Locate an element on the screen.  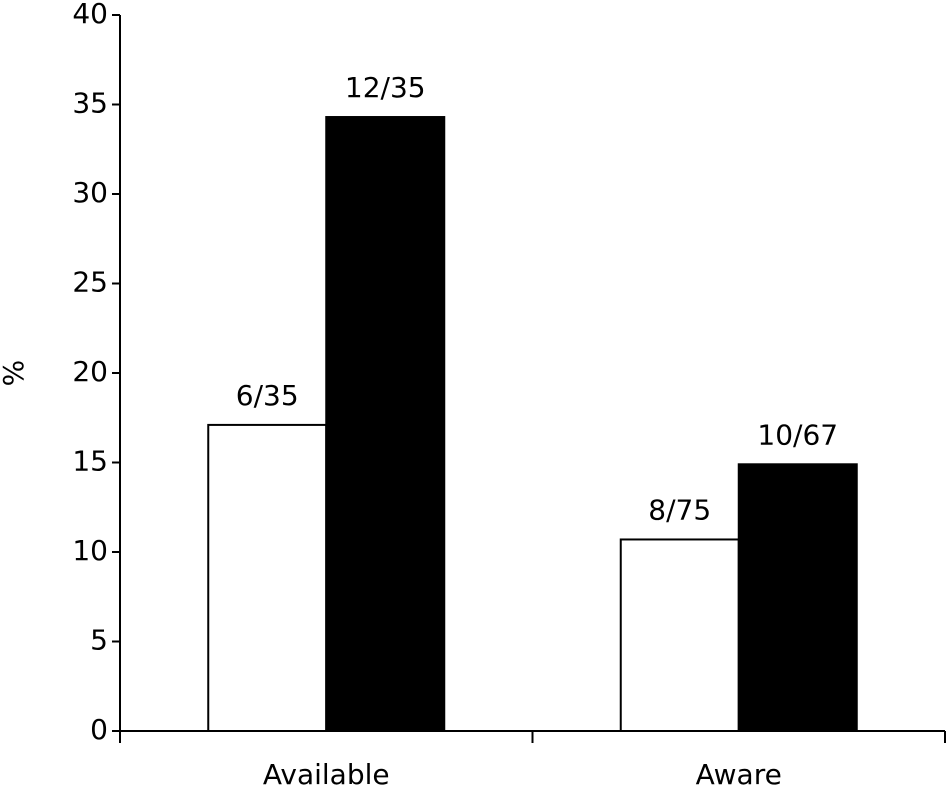
x-tick-label: Available is located at coordinates (326, 773).